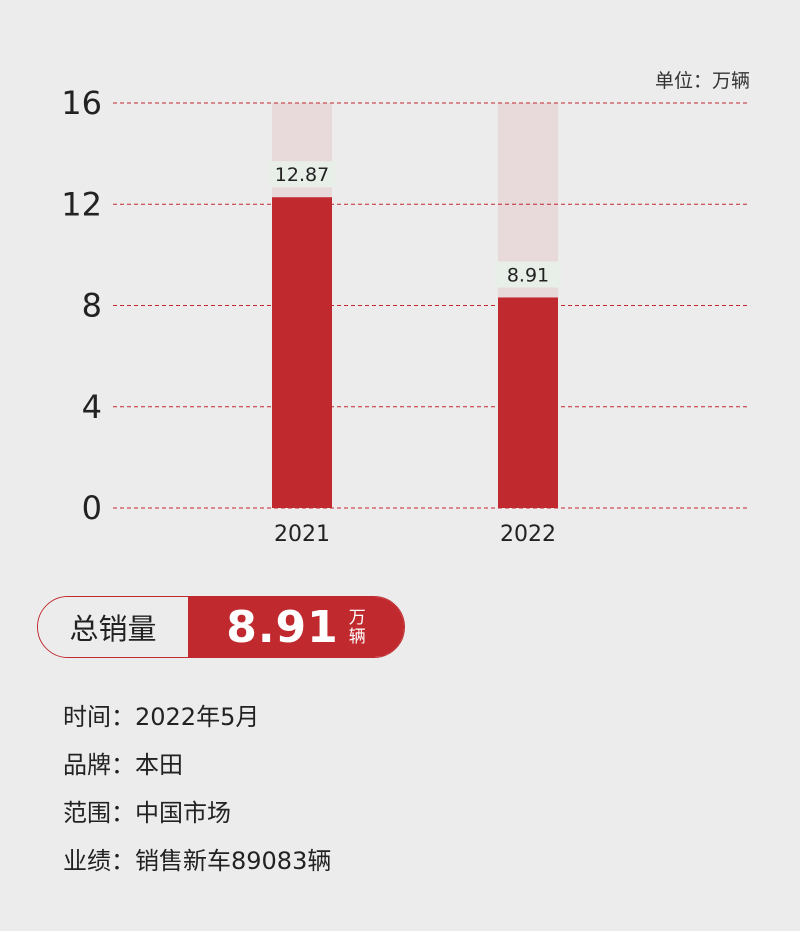 Image resolution: width=800 pixels, height=931 pixels. Describe the element at coordinates (357, 637) in the screenshot. I see `total-sales-unit-bottom: 辆` at that location.